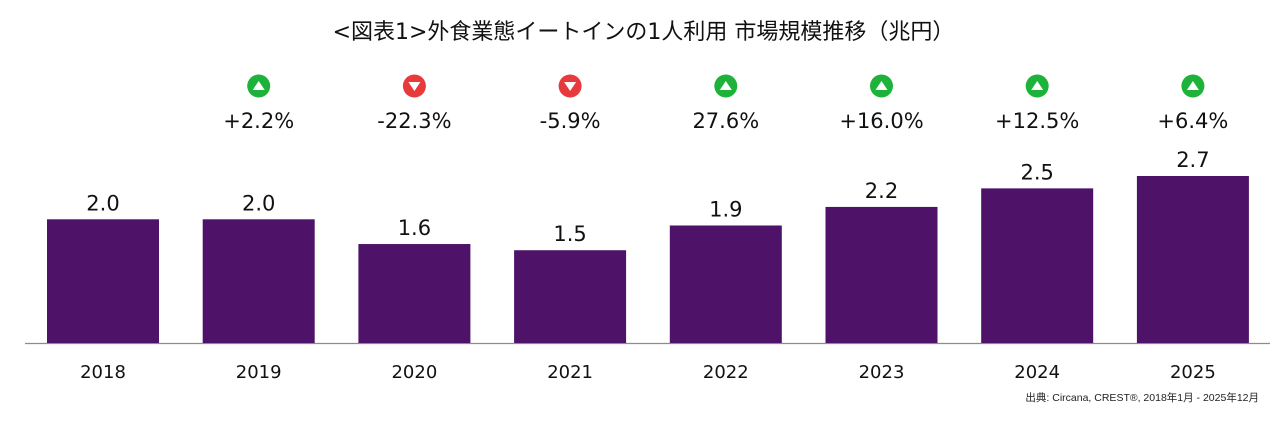  I want to click on data-label-2018: 2.0, so click(102, 203).